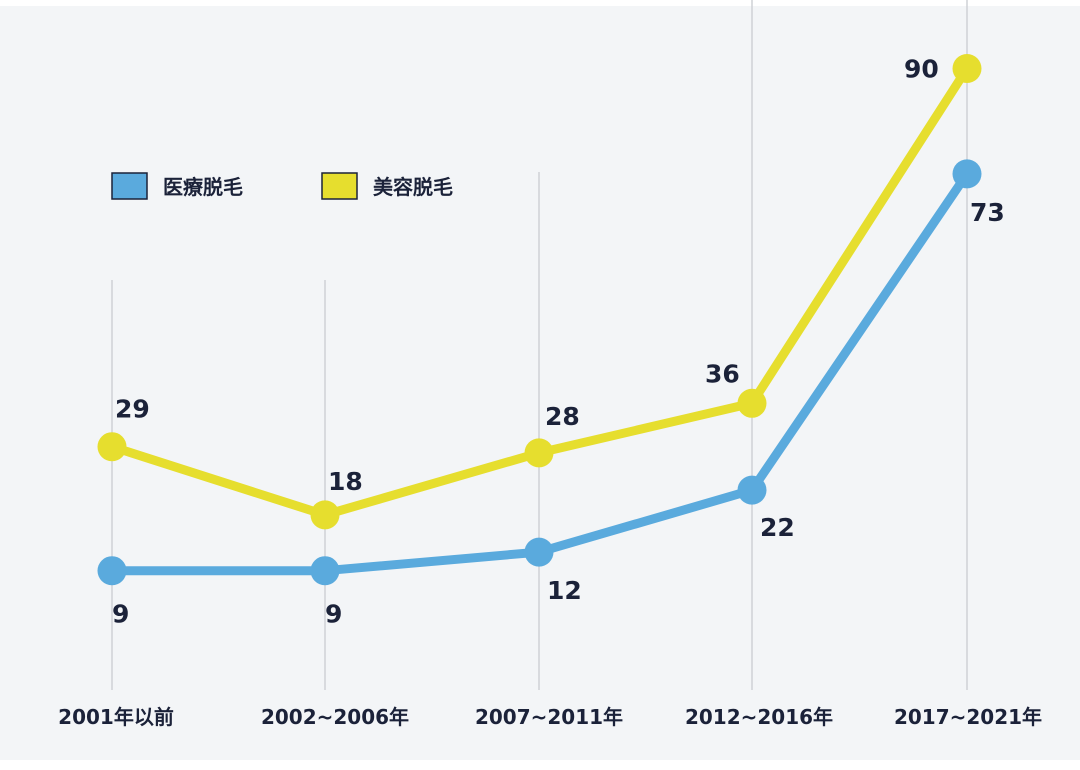  What do you see at coordinates (777, 527) in the screenshot?
I see `data-label-medical-4: 22` at bounding box center [777, 527].